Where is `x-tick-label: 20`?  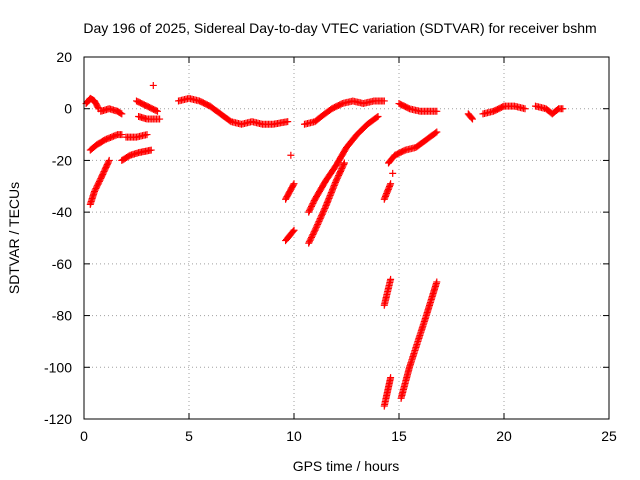 x-tick-label: 20 is located at coordinates (504, 436).